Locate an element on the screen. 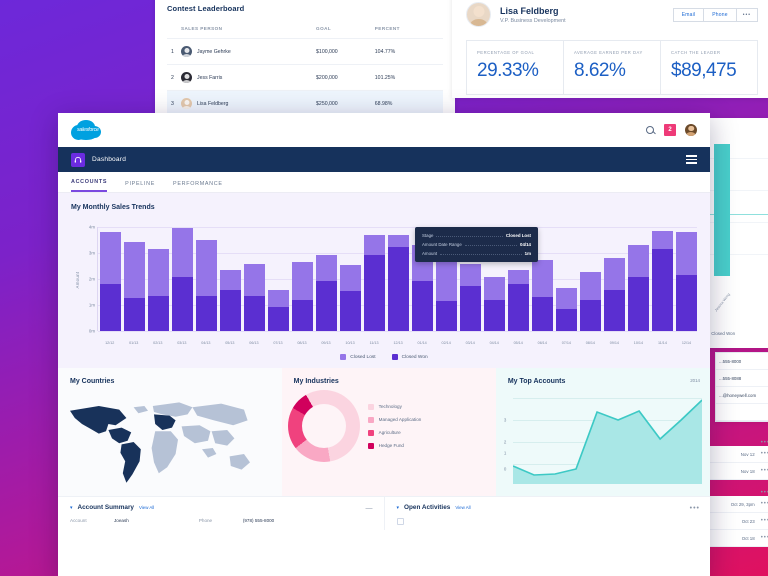 The width and height of the screenshot is (768, 576). legend-item-closed-lost: Closed Lost is located at coordinates (358, 357).